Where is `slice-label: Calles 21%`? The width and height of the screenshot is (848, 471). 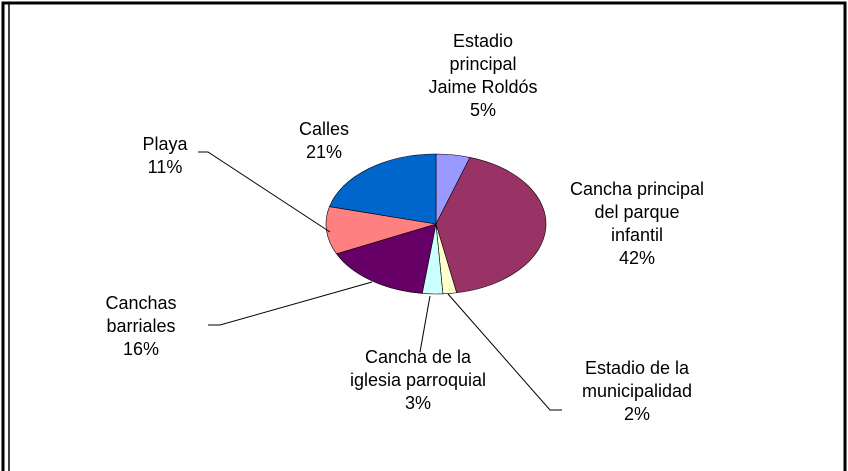
slice-label: Calles 21% is located at coordinates (324, 140).